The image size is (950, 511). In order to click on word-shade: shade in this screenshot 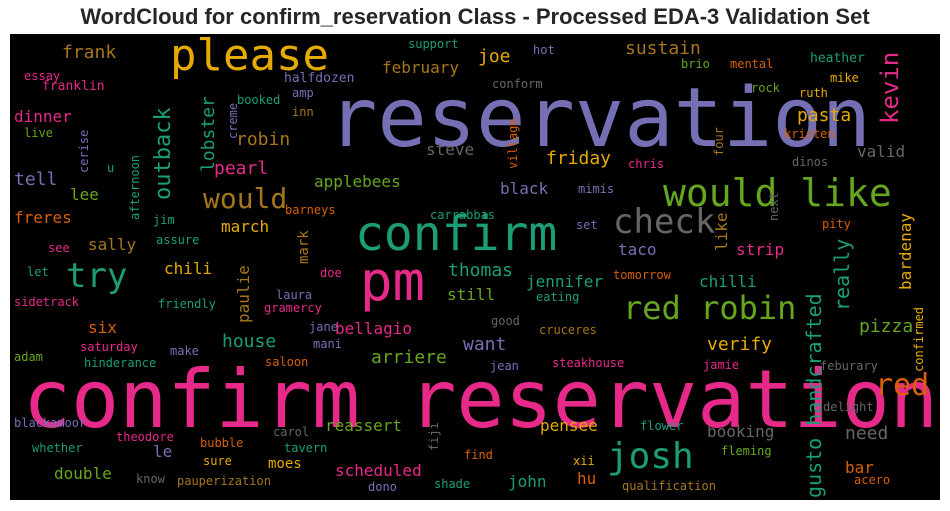, I will do `click(452, 484)`.